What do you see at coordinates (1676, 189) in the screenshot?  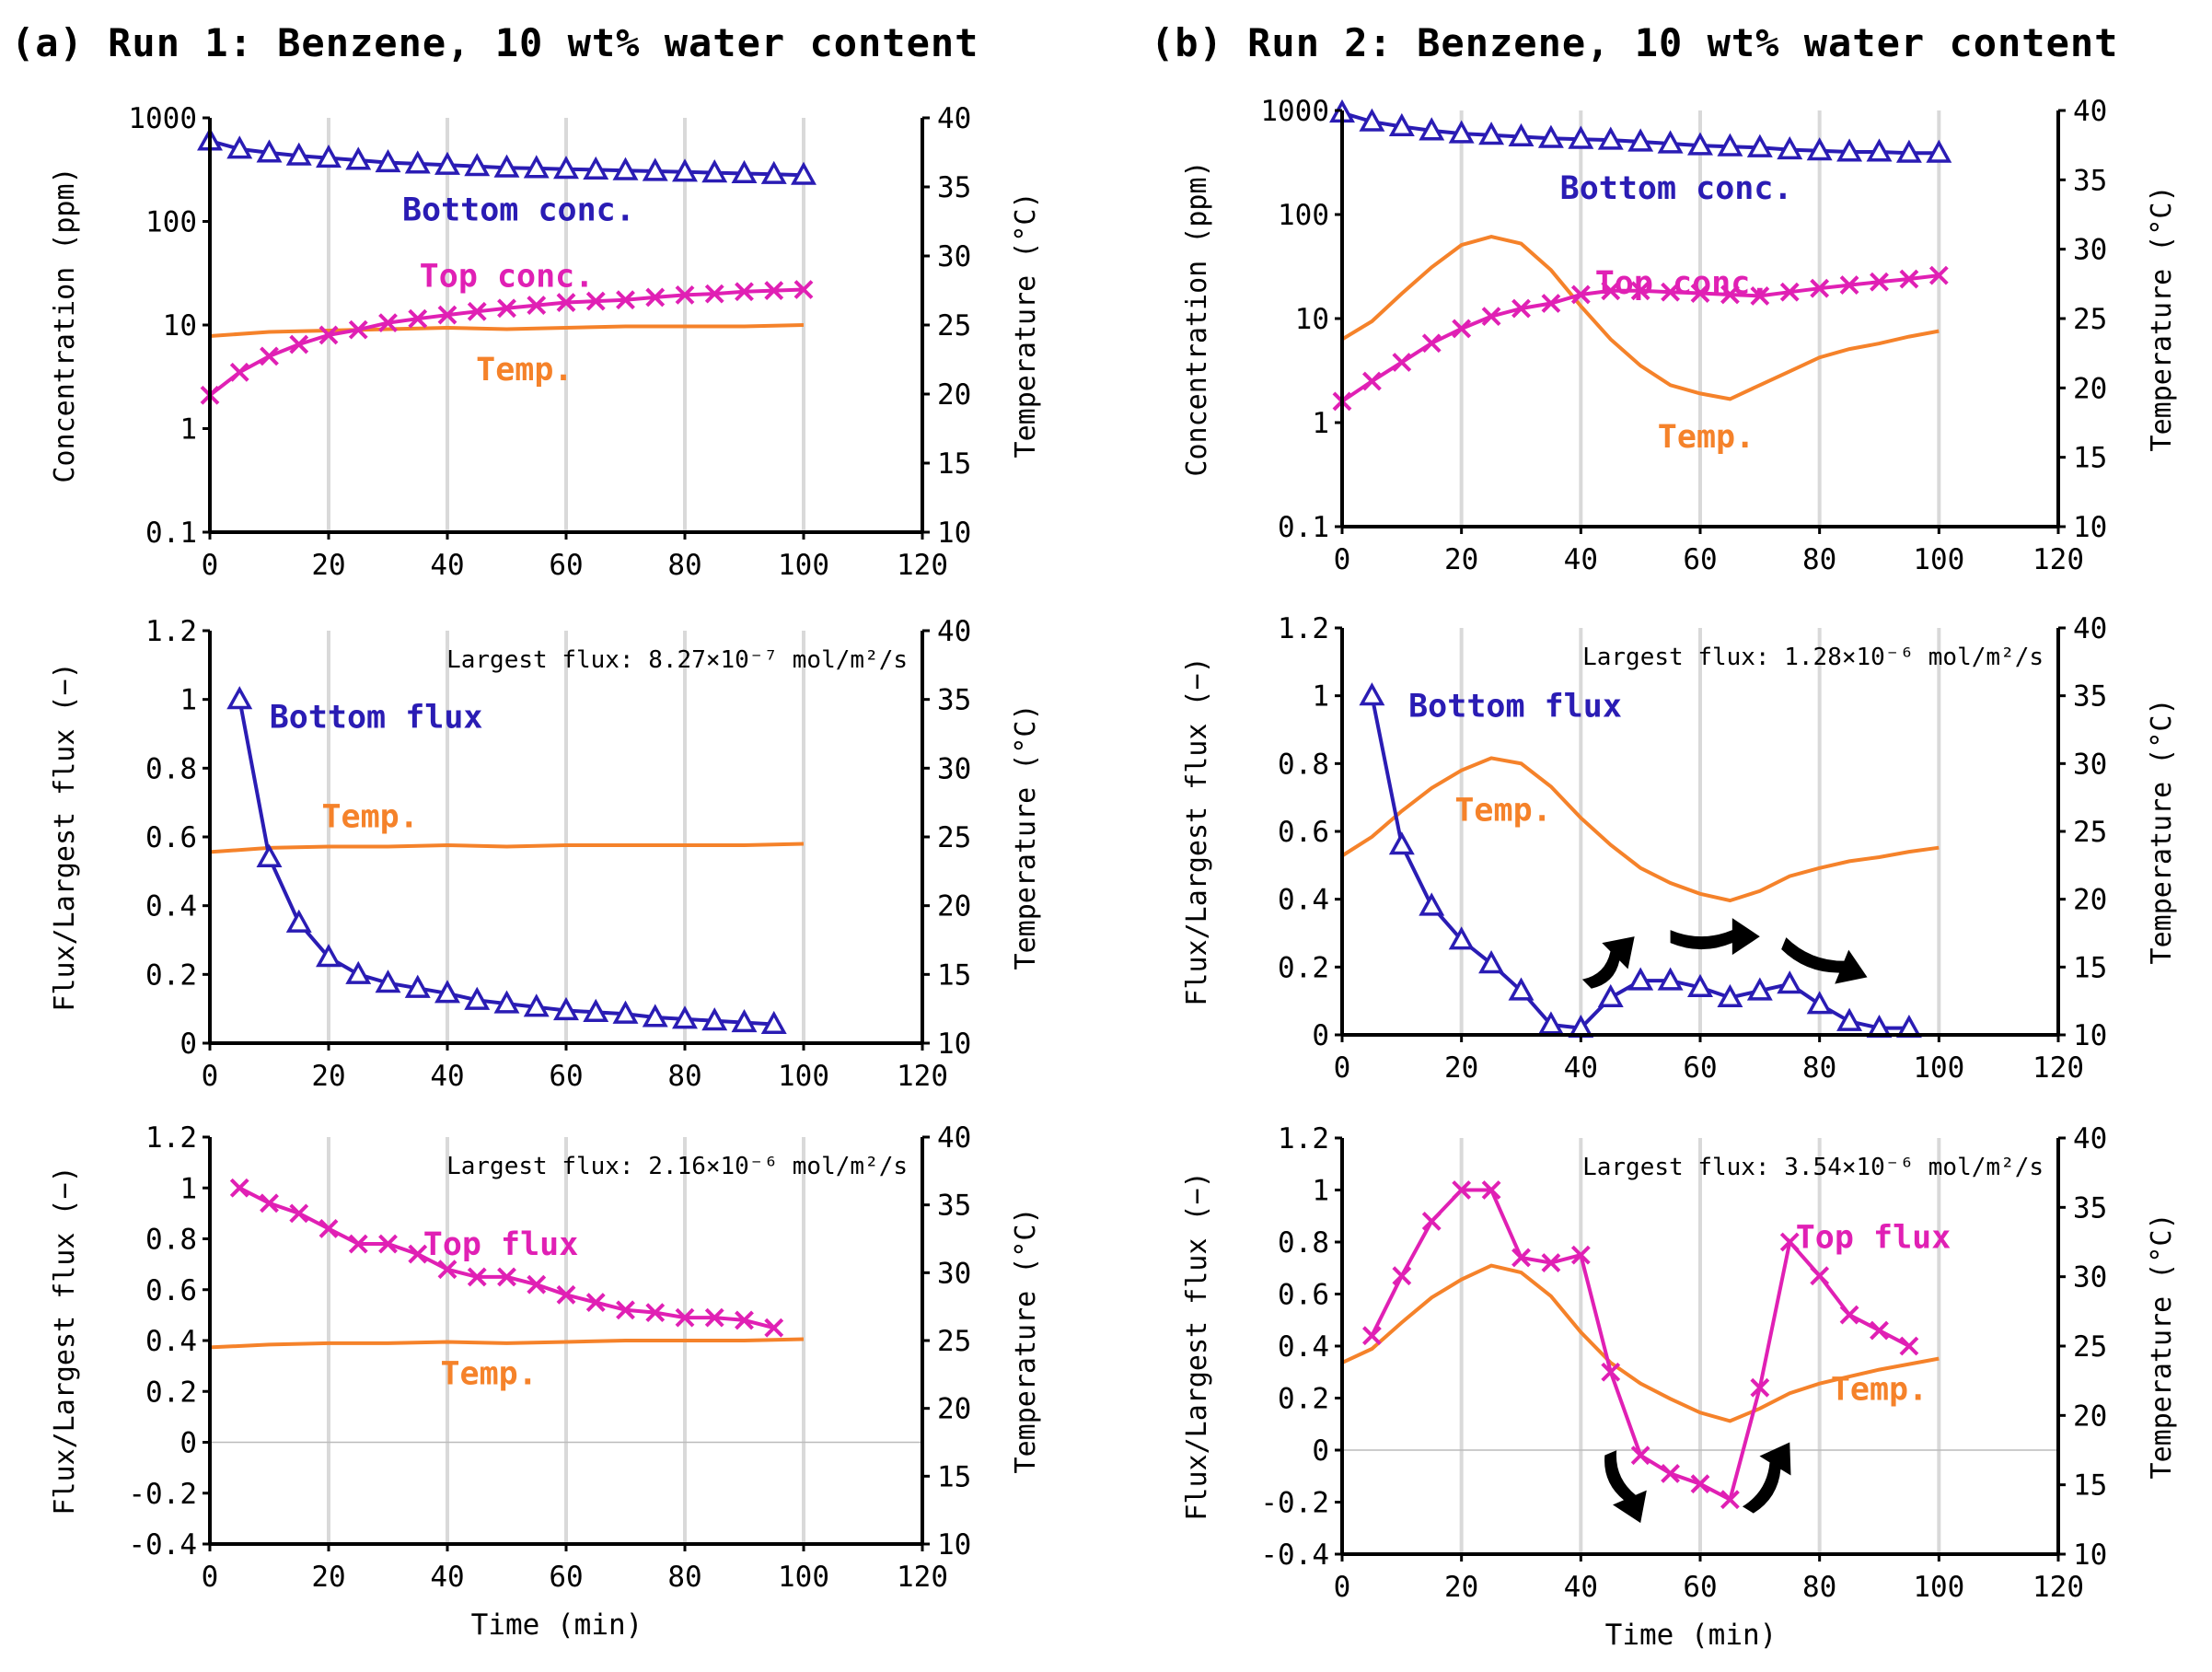 I see `series-label-bottom: Bottom conc.` at bounding box center [1676, 189].